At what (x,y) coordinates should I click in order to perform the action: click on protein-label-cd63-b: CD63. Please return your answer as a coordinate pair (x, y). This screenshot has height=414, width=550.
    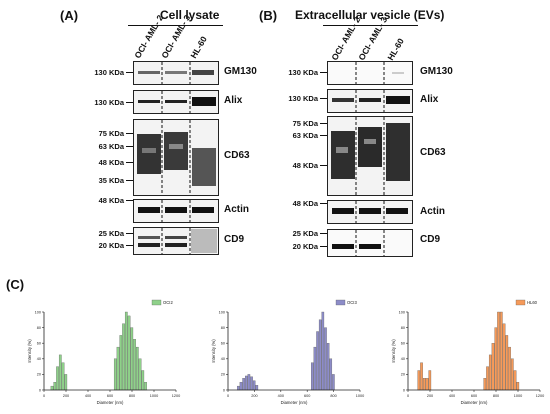
    Looking at the image, I should click on (433, 152).